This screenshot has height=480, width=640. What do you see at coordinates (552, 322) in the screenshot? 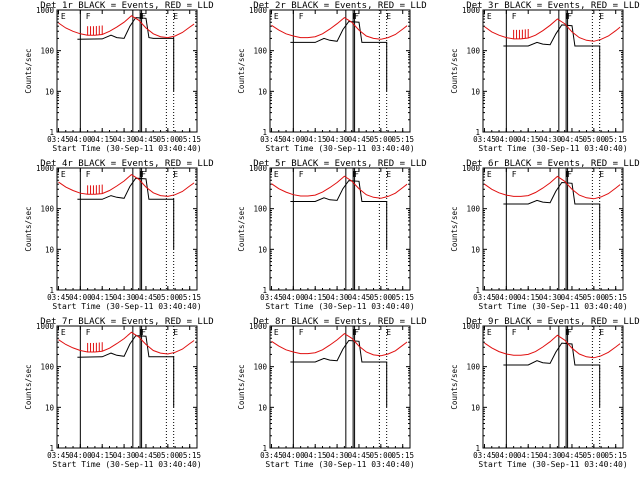
I see `panel-title: Det 9r BLACK = Events, RED = LLD` at bounding box center [552, 322].